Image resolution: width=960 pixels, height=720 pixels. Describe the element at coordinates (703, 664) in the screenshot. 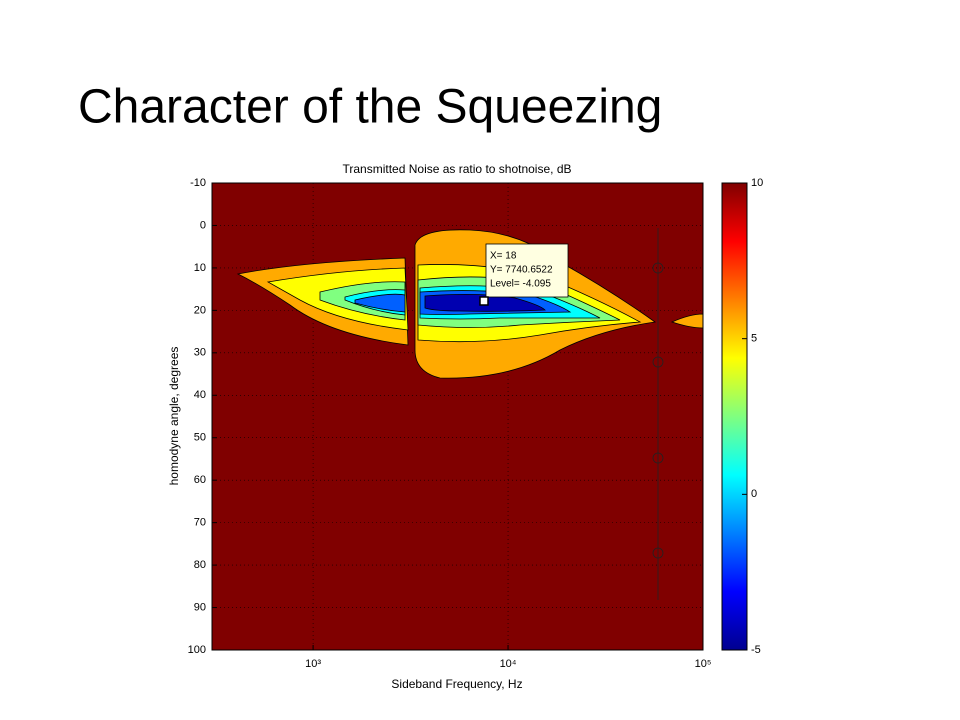

I see `x-tick-label: 10⁵` at that location.